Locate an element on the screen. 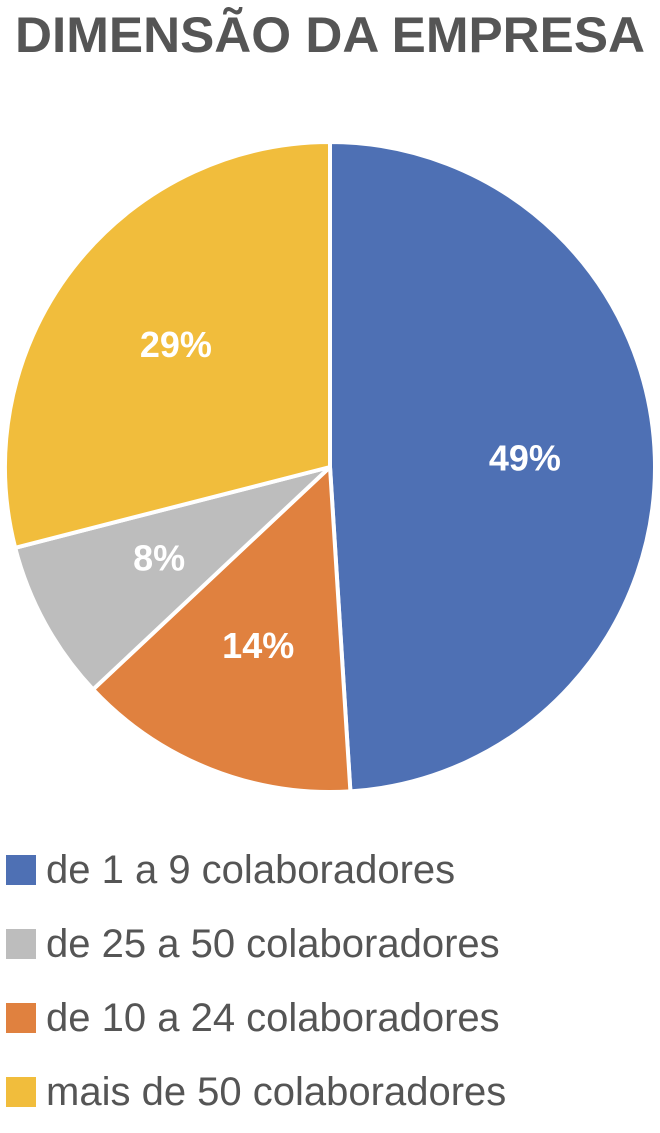 The width and height of the screenshot is (660, 1133). data-label: 49% is located at coordinates (525, 457).